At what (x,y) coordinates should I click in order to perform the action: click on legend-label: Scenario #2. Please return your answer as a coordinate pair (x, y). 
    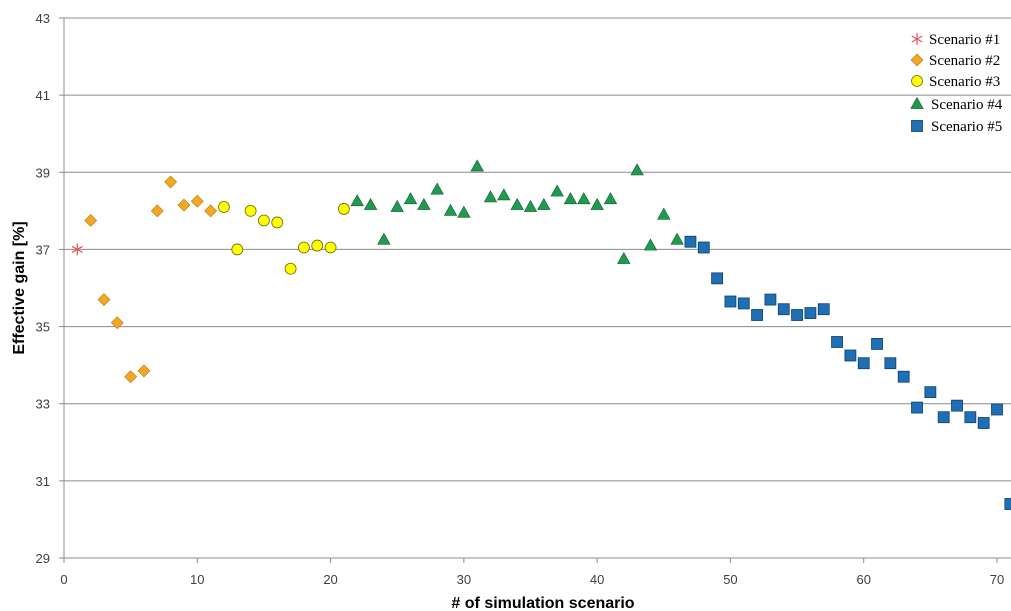
    Looking at the image, I should click on (964, 61).